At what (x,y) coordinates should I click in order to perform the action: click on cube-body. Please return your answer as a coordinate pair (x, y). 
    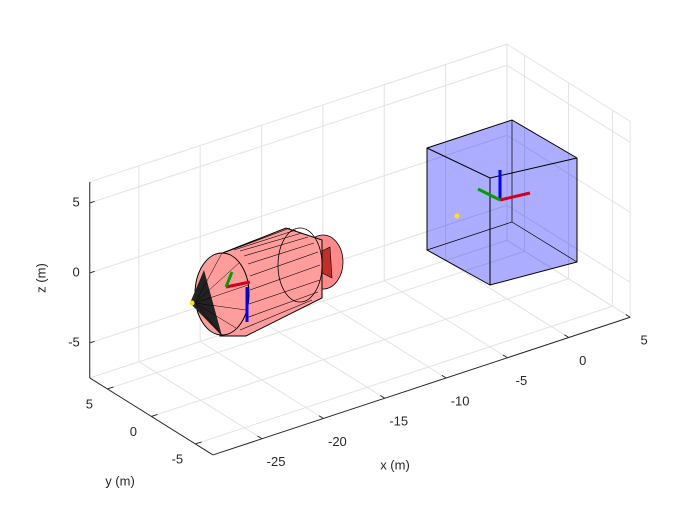
    Looking at the image, I should click on (502, 202).